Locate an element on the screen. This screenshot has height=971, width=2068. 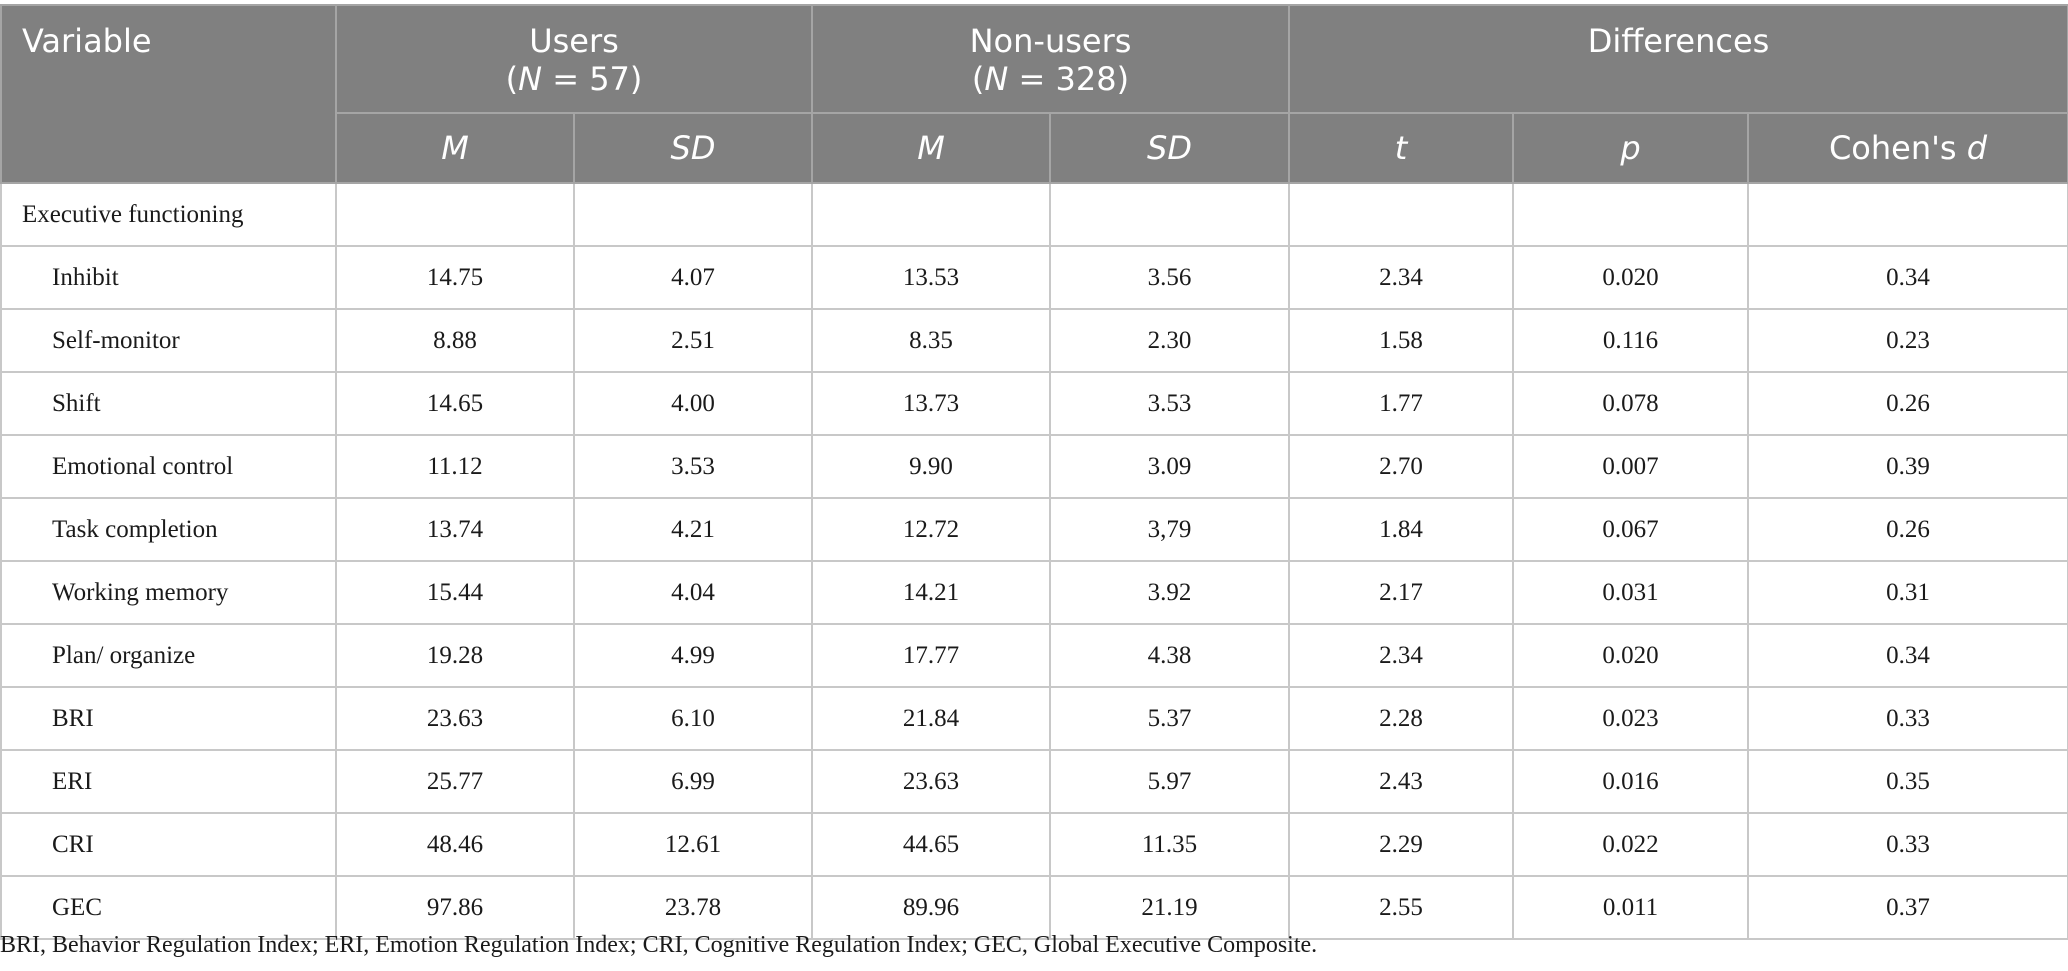
t-value-cell: 1.77 is located at coordinates (1401, 403).